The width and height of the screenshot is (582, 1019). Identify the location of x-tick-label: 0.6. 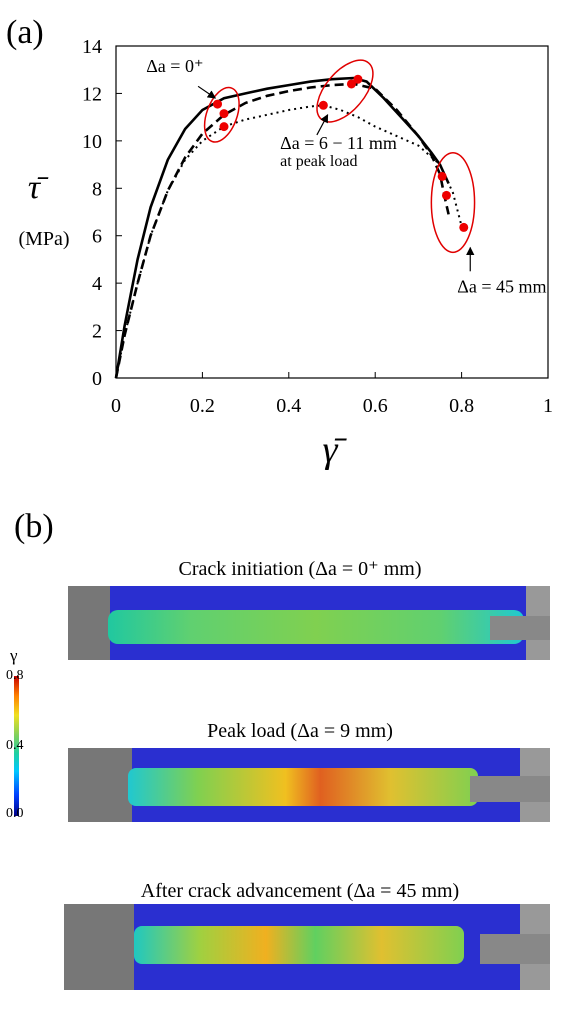
(375, 406).